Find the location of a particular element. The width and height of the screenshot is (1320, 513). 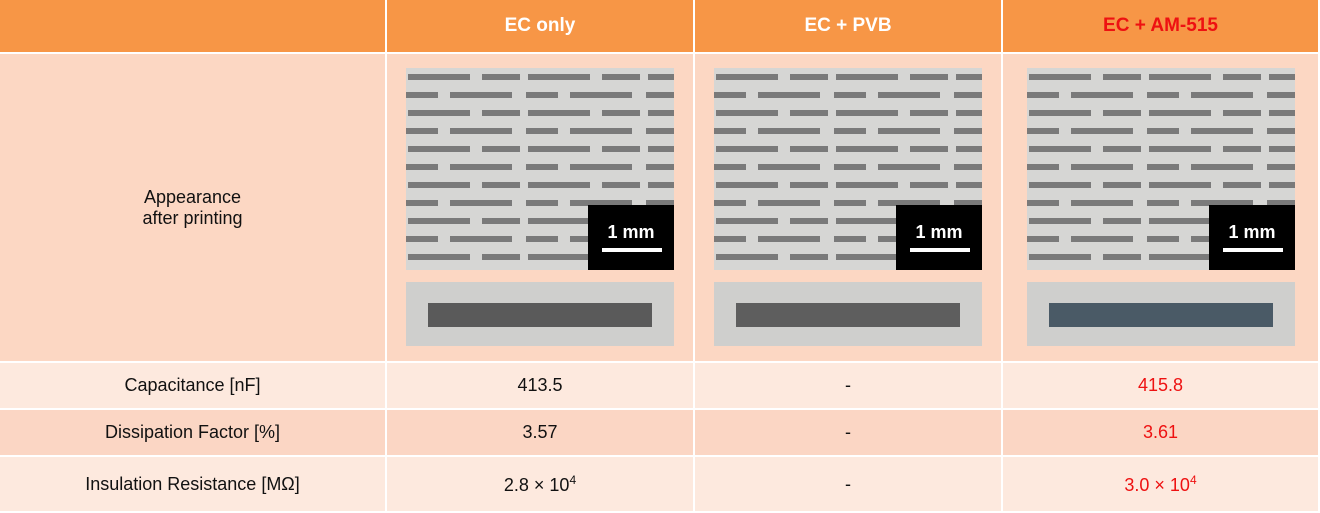

row-label: Dissipation Factor [%] is located at coordinates (193, 433).